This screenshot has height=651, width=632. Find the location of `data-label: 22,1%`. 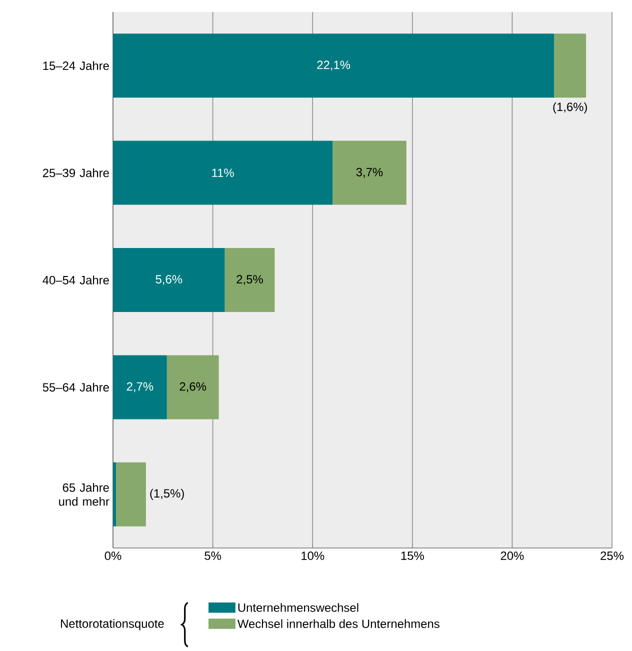

data-label: 22,1% is located at coordinates (333, 65).